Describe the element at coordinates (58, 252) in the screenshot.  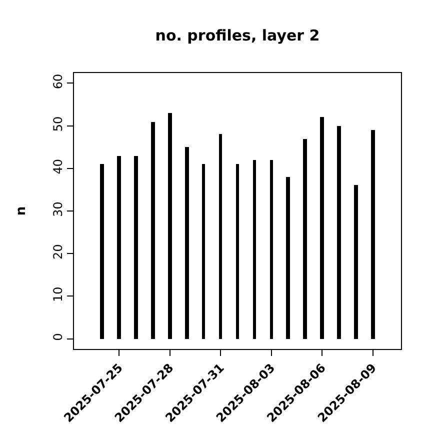
I see `y-tick-label: 20` at that location.